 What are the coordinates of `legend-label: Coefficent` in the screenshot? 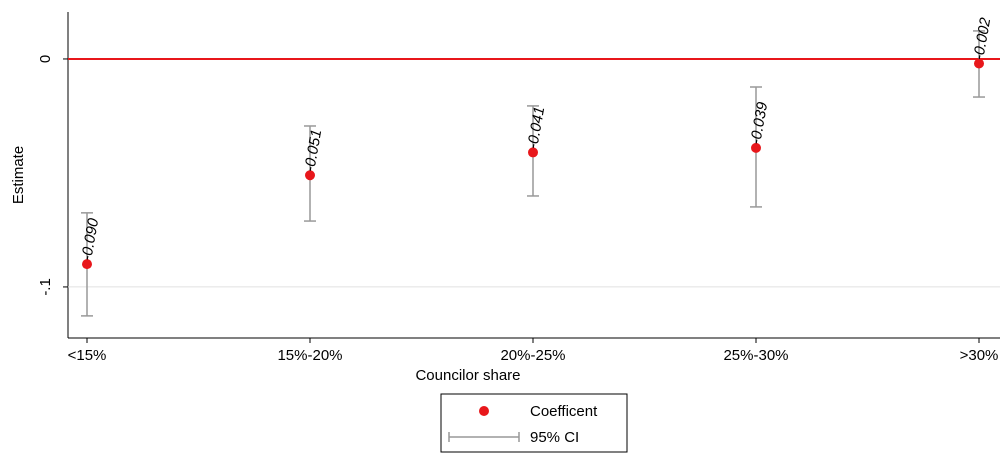 It's located at (564, 411).